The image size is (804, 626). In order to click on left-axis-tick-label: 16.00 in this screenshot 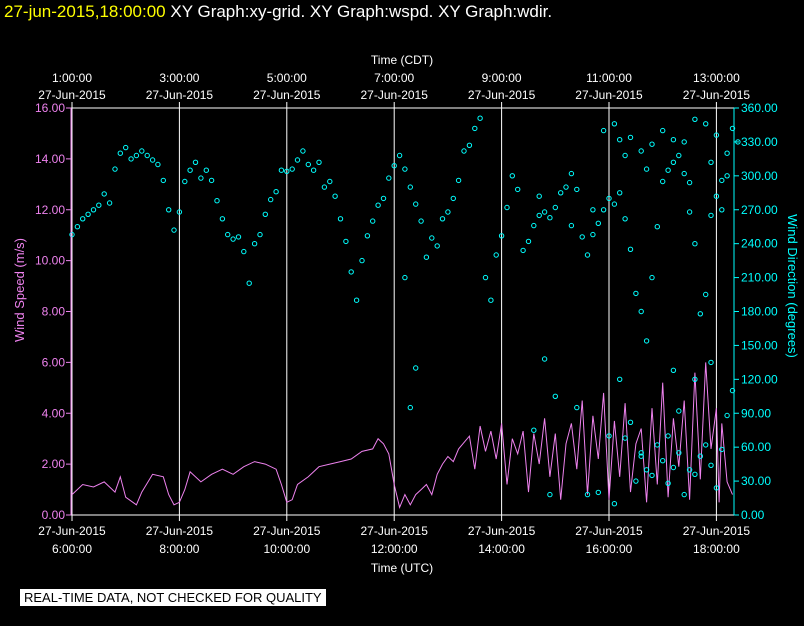, I will do `click(50, 108)`.